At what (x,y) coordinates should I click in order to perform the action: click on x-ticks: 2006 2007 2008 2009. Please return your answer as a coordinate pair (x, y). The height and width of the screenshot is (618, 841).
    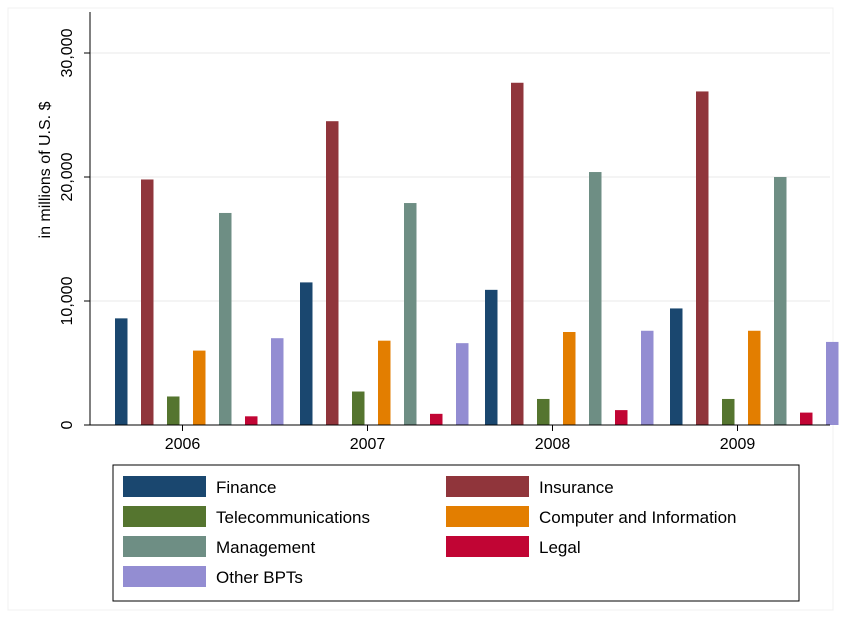
    Looking at the image, I should click on (460, 439).